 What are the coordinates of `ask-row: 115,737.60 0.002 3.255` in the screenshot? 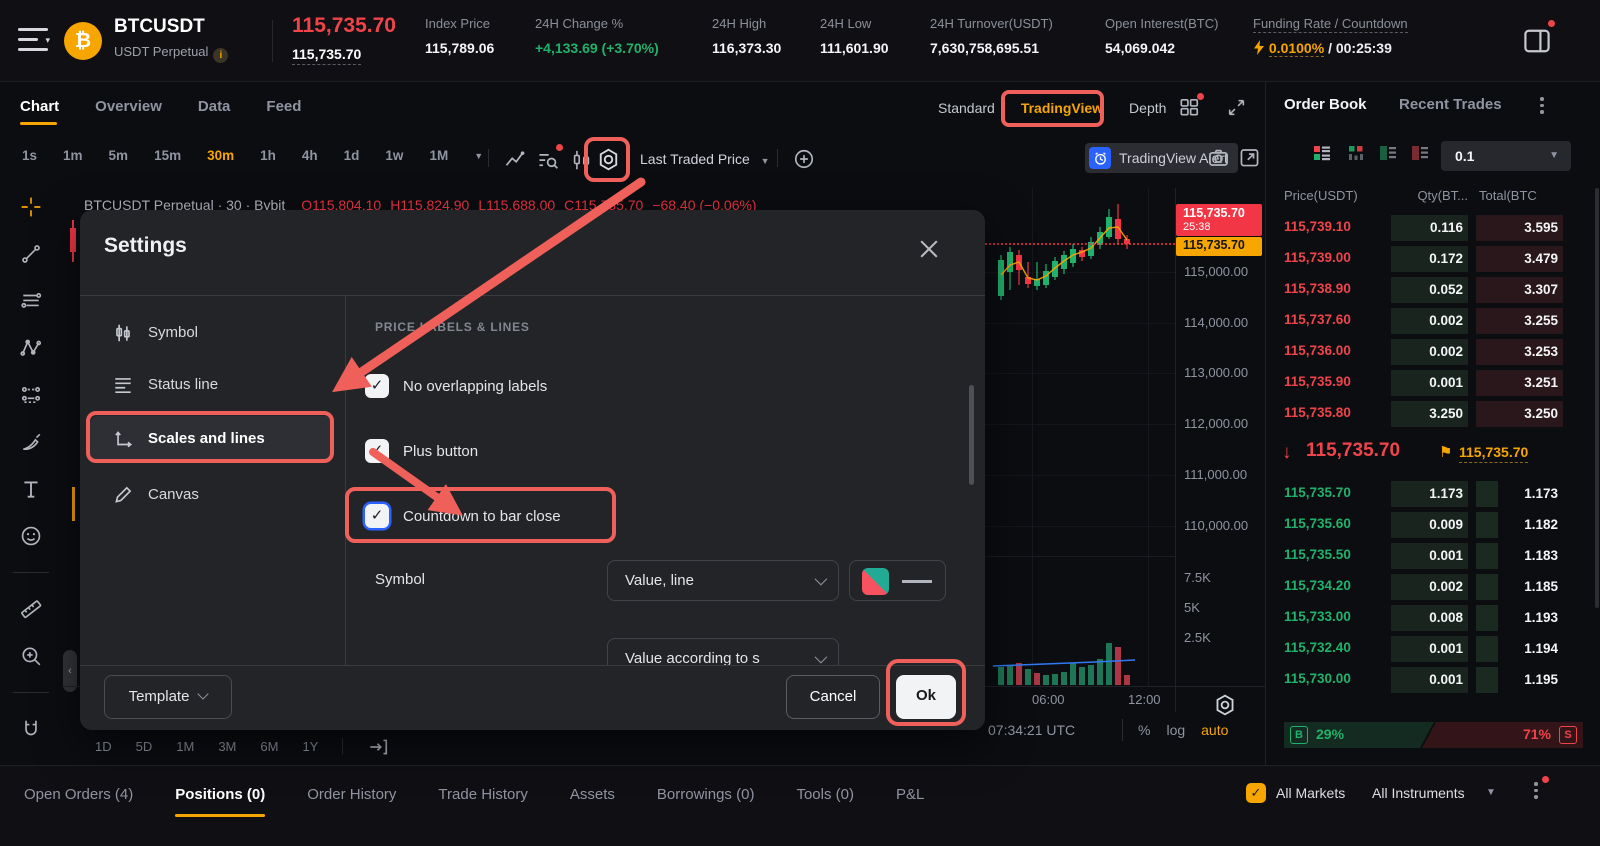 It's located at (1433, 320).